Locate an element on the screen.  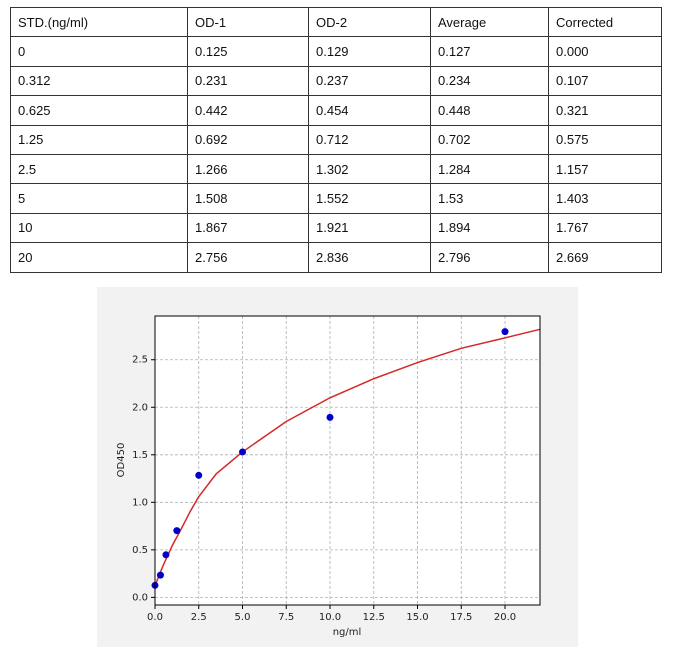
table-cell: 20 is located at coordinates (99, 257).